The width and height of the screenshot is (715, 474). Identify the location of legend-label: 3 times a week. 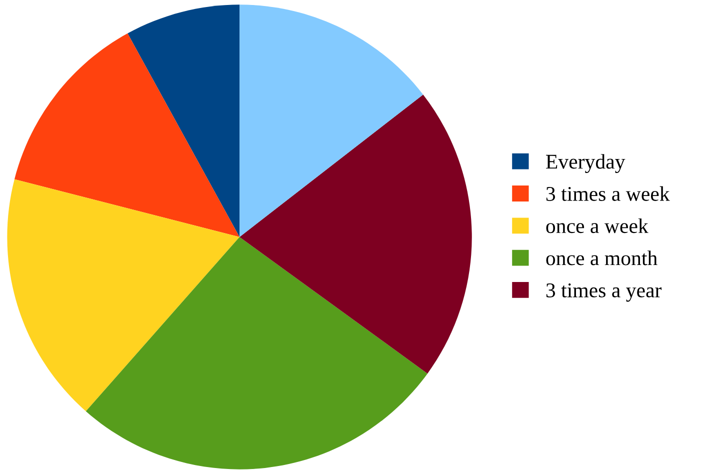
(608, 193).